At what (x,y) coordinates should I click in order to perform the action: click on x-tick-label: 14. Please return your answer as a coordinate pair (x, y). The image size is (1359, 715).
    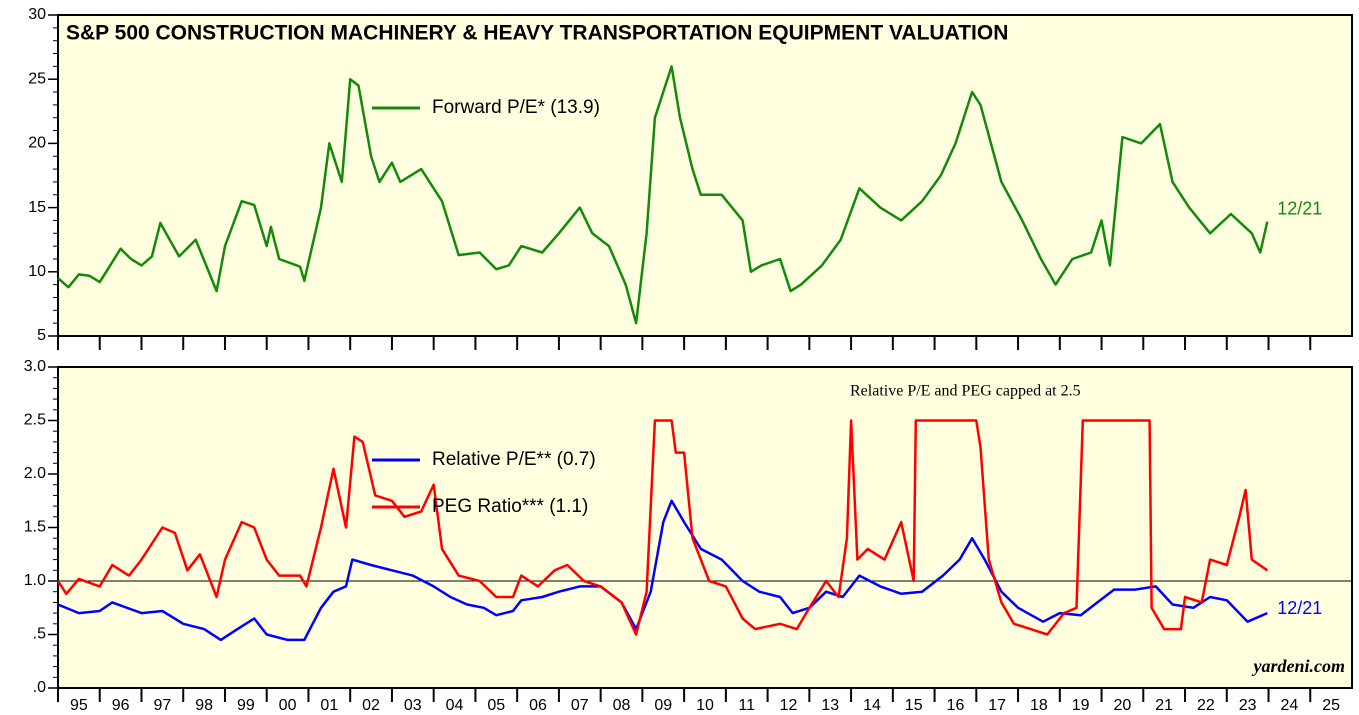
    Looking at the image, I should click on (872, 705).